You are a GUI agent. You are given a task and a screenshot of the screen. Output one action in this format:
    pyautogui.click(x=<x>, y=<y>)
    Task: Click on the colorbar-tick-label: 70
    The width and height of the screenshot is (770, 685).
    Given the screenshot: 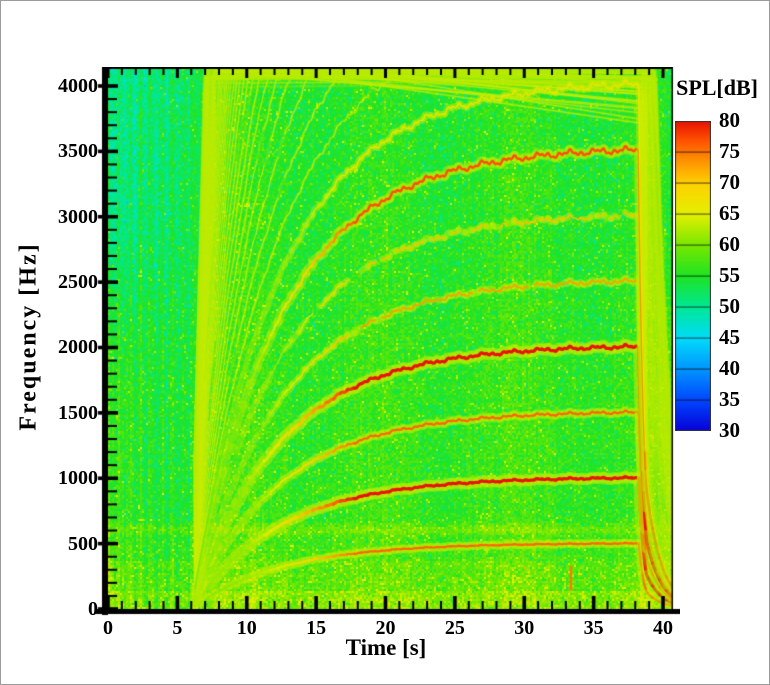 What is the action you would take?
    pyautogui.click(x=729, y=182)
    